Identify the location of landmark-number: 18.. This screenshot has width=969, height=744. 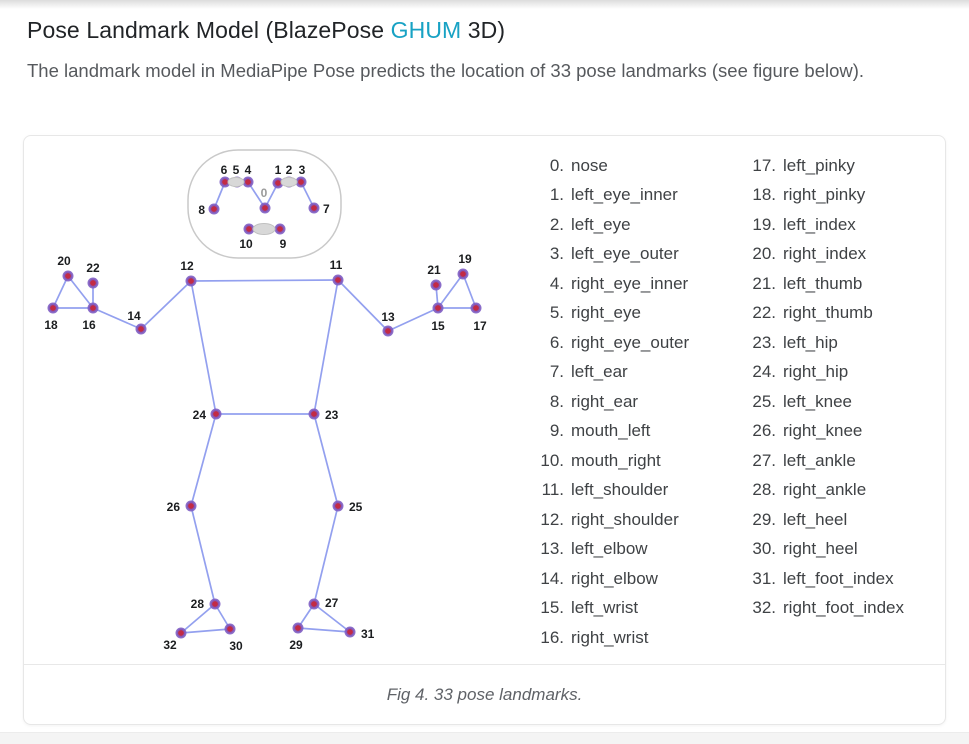
(764, 195).